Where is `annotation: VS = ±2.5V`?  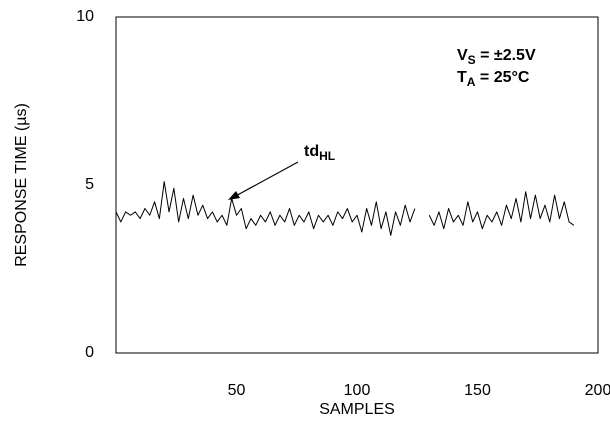
annotation: VS = ±2.5V is located at coordinates (496, 57).